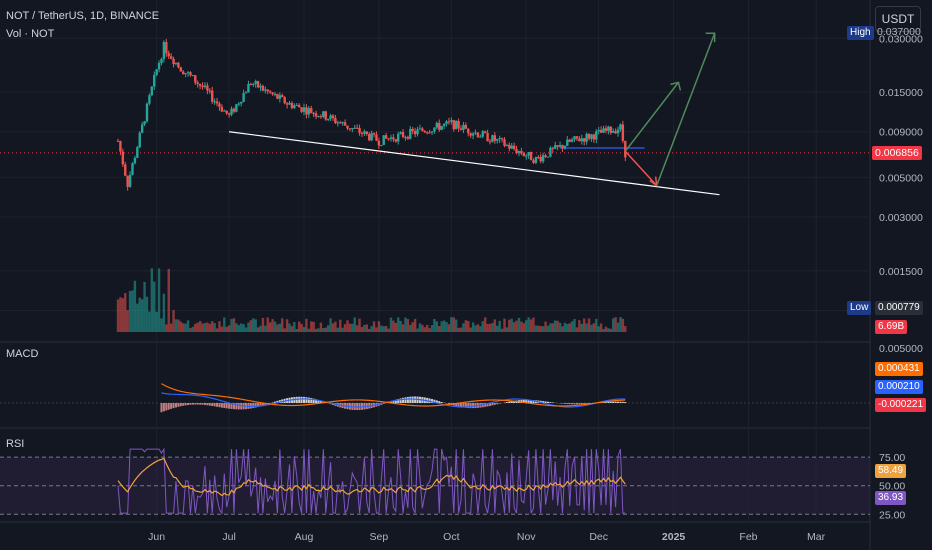  What do you see at coordinates (228, 537) in the screenshot?
I see `time-tick-label: Jul` at bounding box center [228, 537].